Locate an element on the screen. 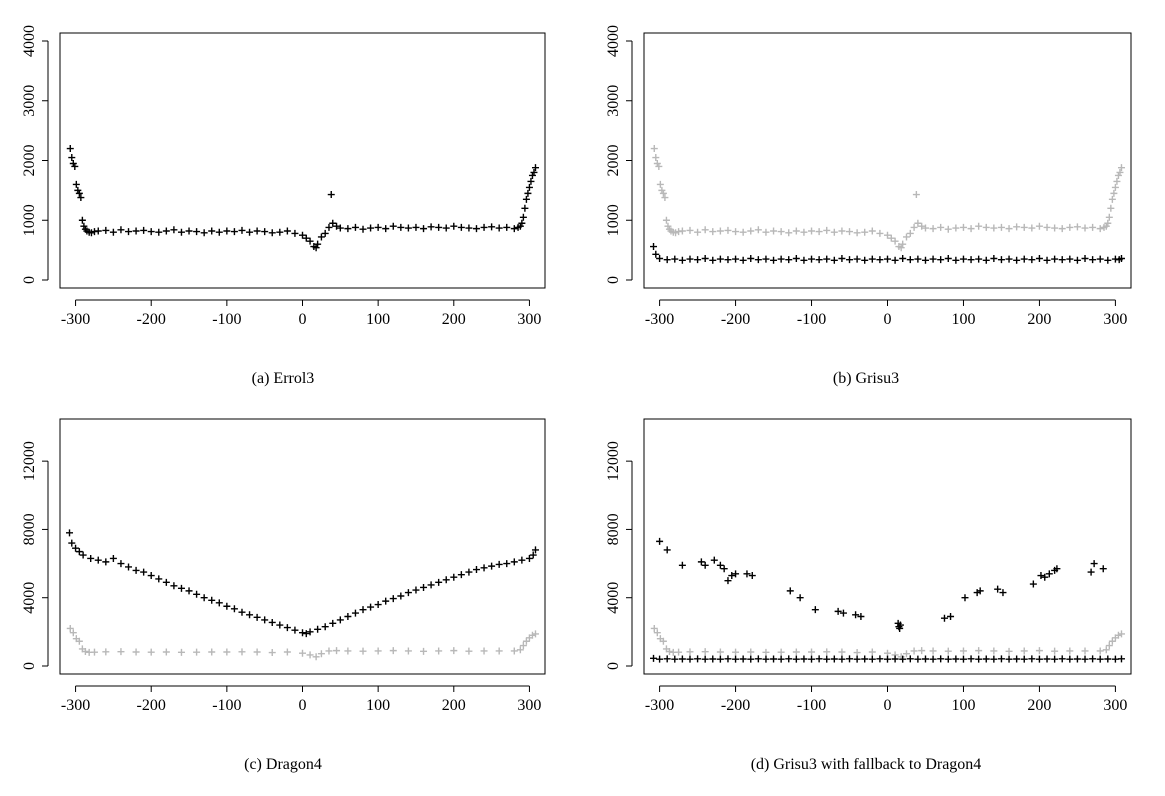  grisu3-fallback-x-tick-label: -300 is located at coordinates (659, 705).